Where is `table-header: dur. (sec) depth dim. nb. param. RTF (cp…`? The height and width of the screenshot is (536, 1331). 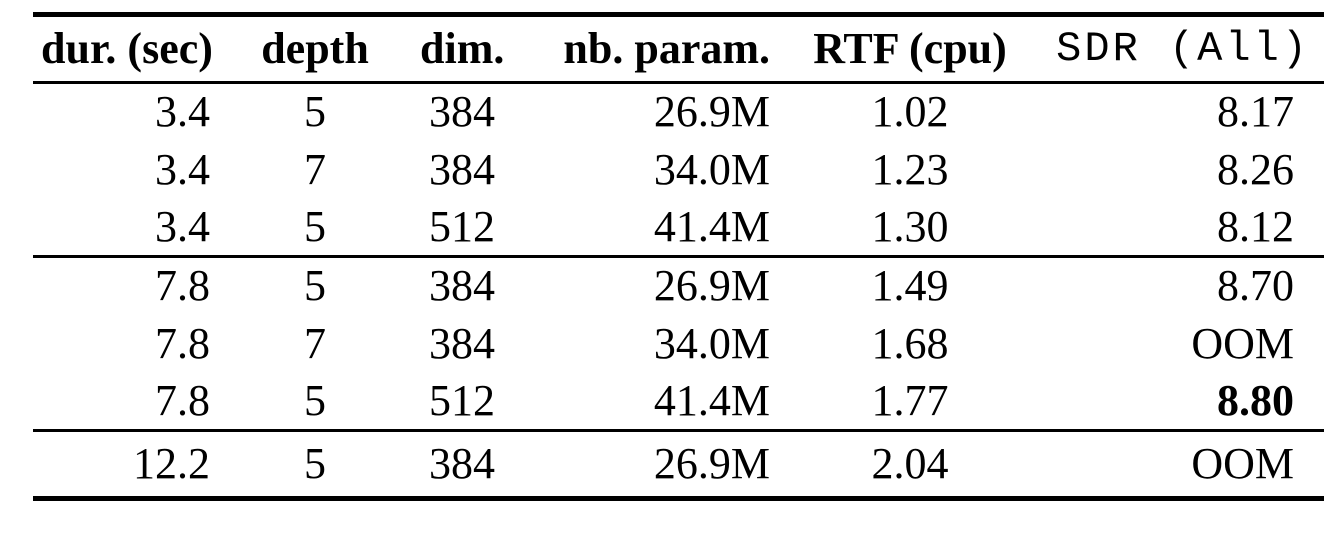
table-header: dur. (sec) depth dim. nb. param. RTF (cp… is located at coordinates (678, 49).